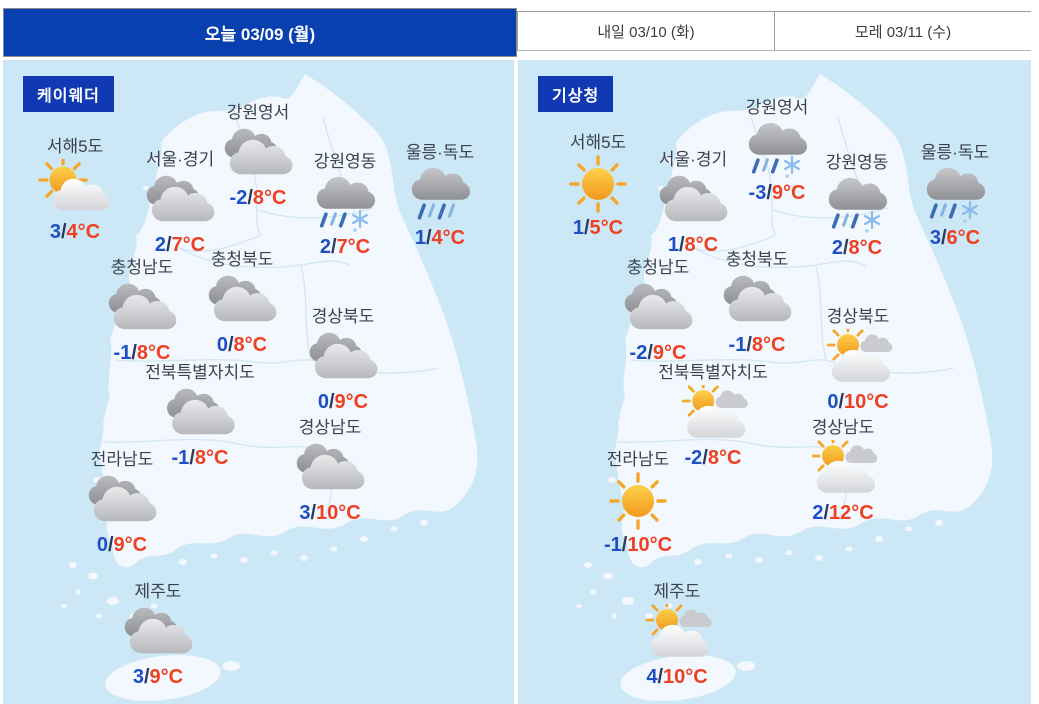 This screenshot has height=704, width=1039. I want to click on region-forecast: 충청북도 0/8°C, so click(242, 303).